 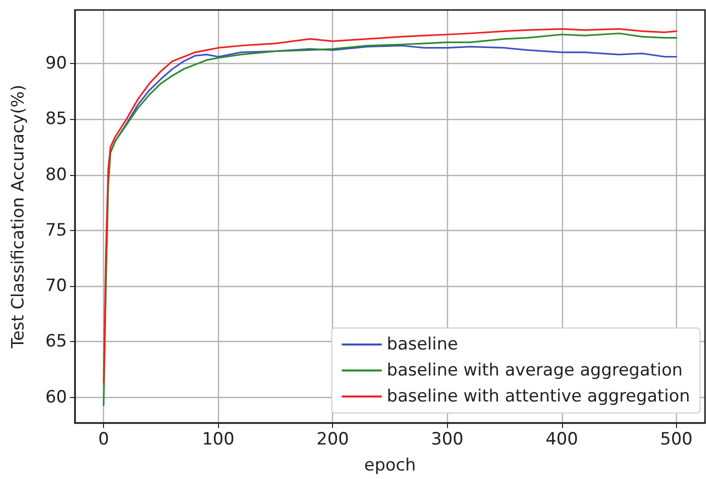 What do you see at coordinates (676, 440) in the screenshot?
I see `x-tick-label: 500` at bounding box center [676, 440].